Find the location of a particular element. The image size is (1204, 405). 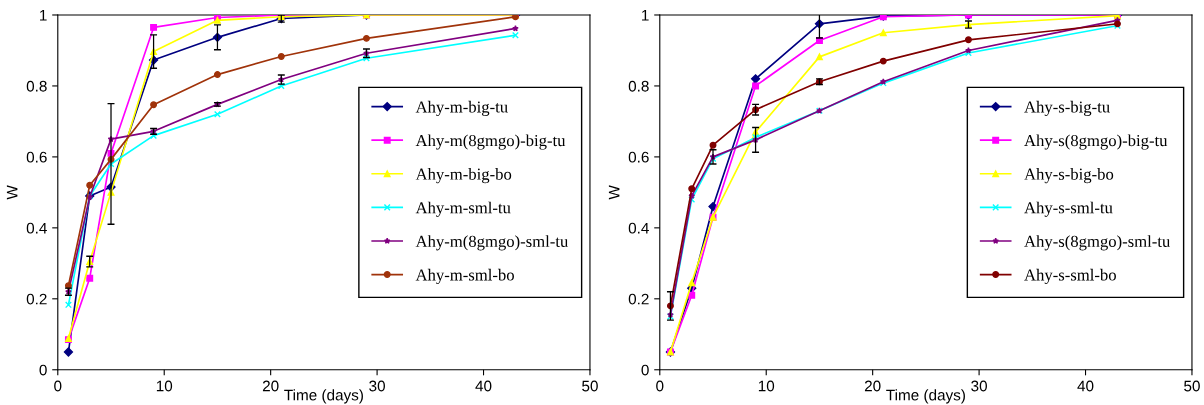

legend-label: Ahy-s(8gmgo)-big-tu is located at coordinates (1096, 142).